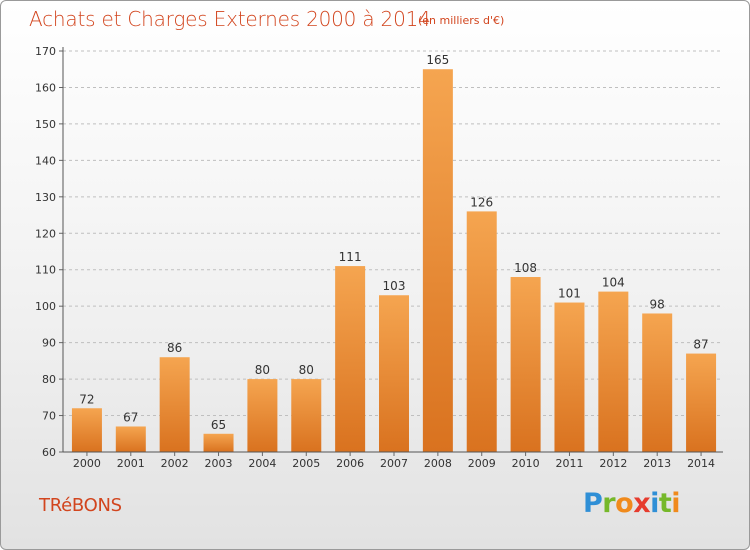 This screenshot has width=750, height=550. I want to click on data-label: 103, so click(394, 286).